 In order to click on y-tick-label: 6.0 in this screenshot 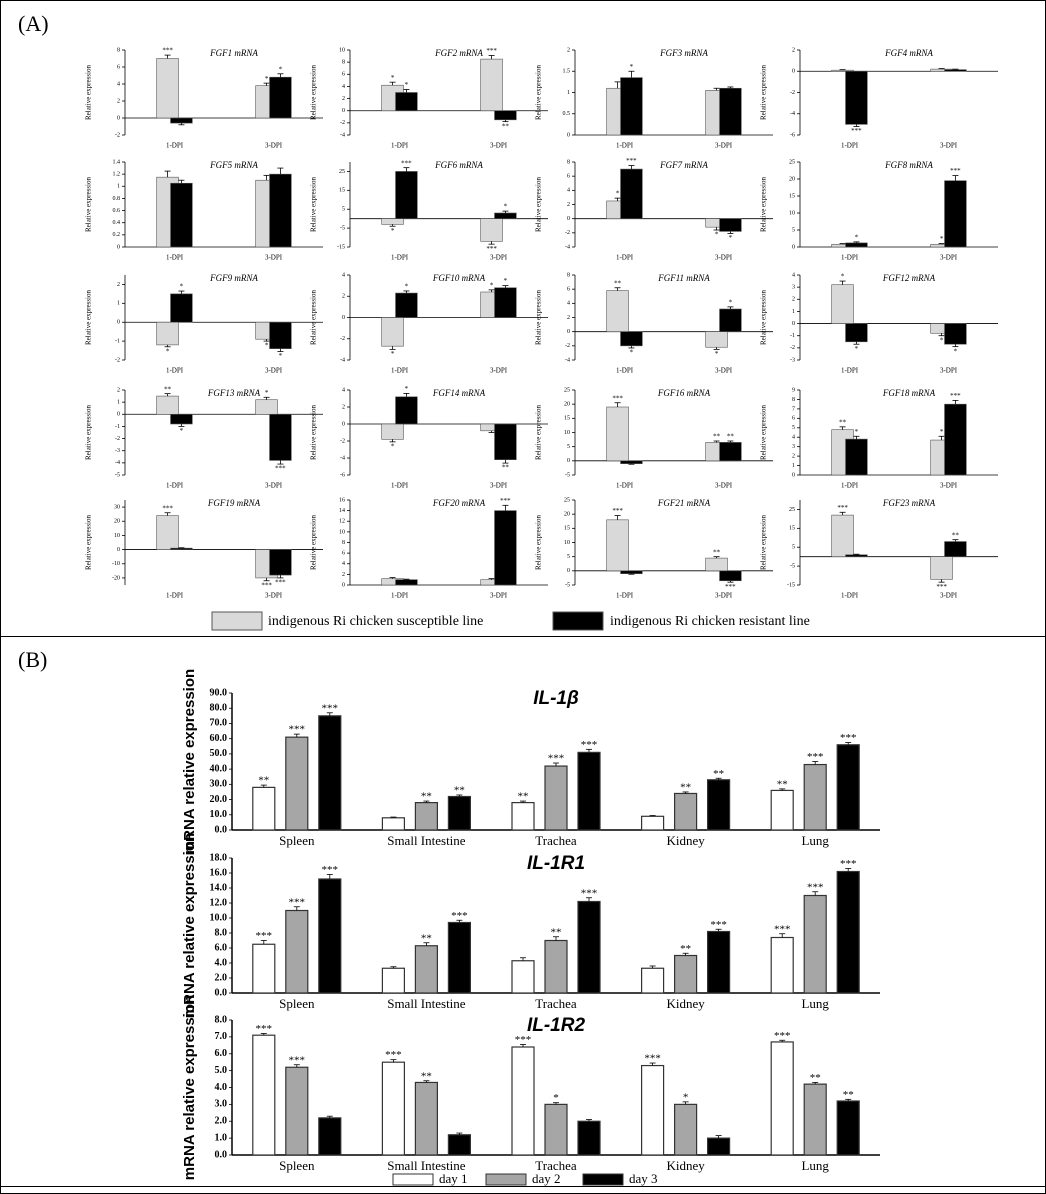, I will do `click(221, 947)`.